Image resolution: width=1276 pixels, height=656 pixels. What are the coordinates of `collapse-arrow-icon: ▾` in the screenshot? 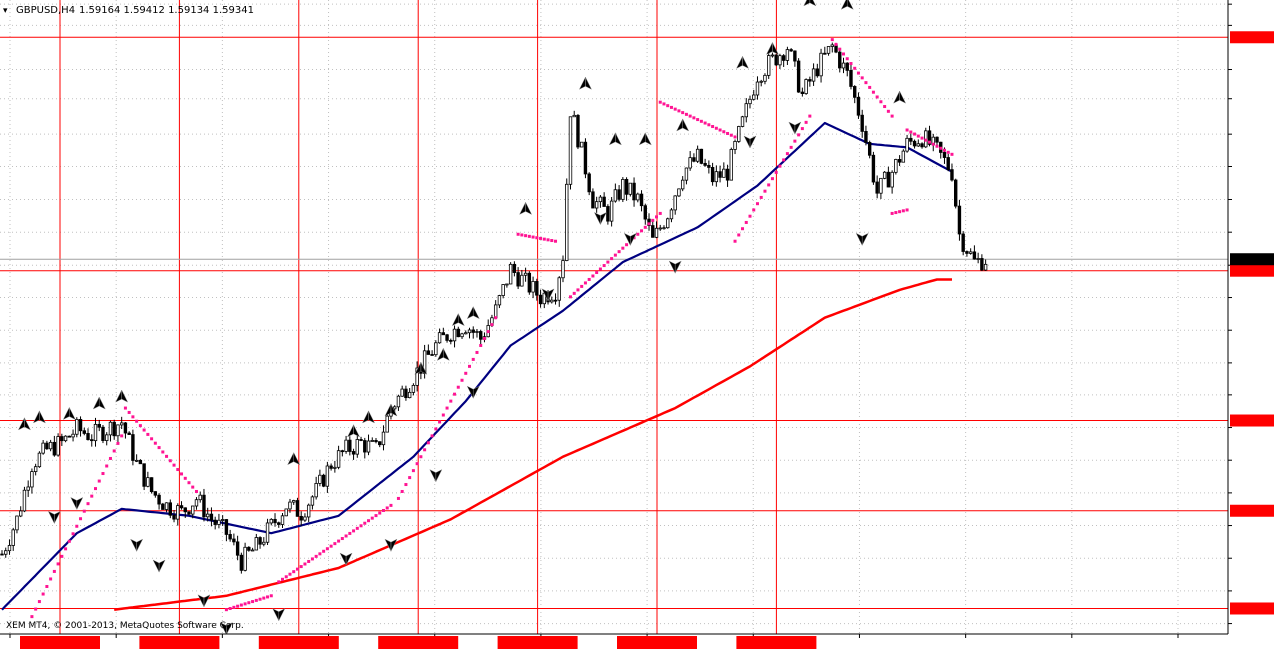 It's located at (5, 11).